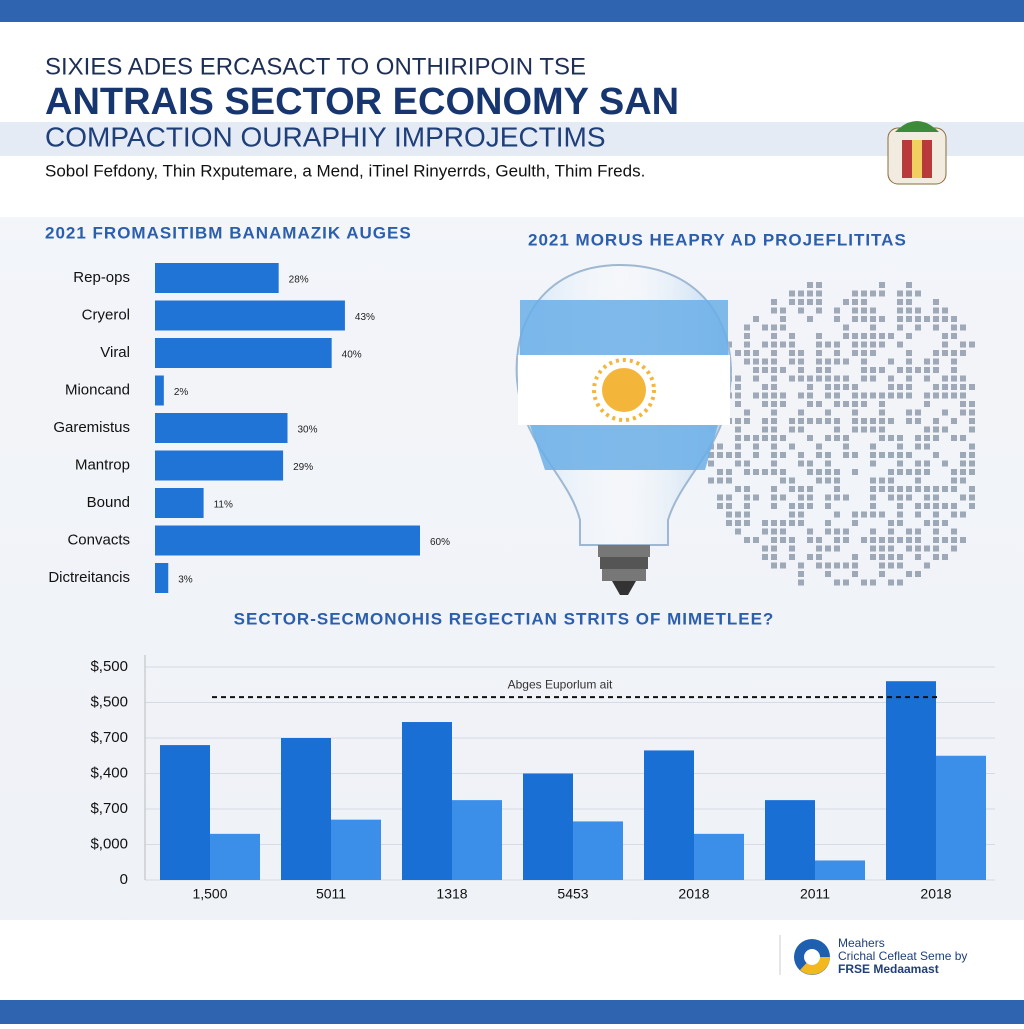 This screenshot has height=1029, width=1024. I want to click on title: ANTRAIS SECTOR ECONOMY SAN, so click(362, 102).